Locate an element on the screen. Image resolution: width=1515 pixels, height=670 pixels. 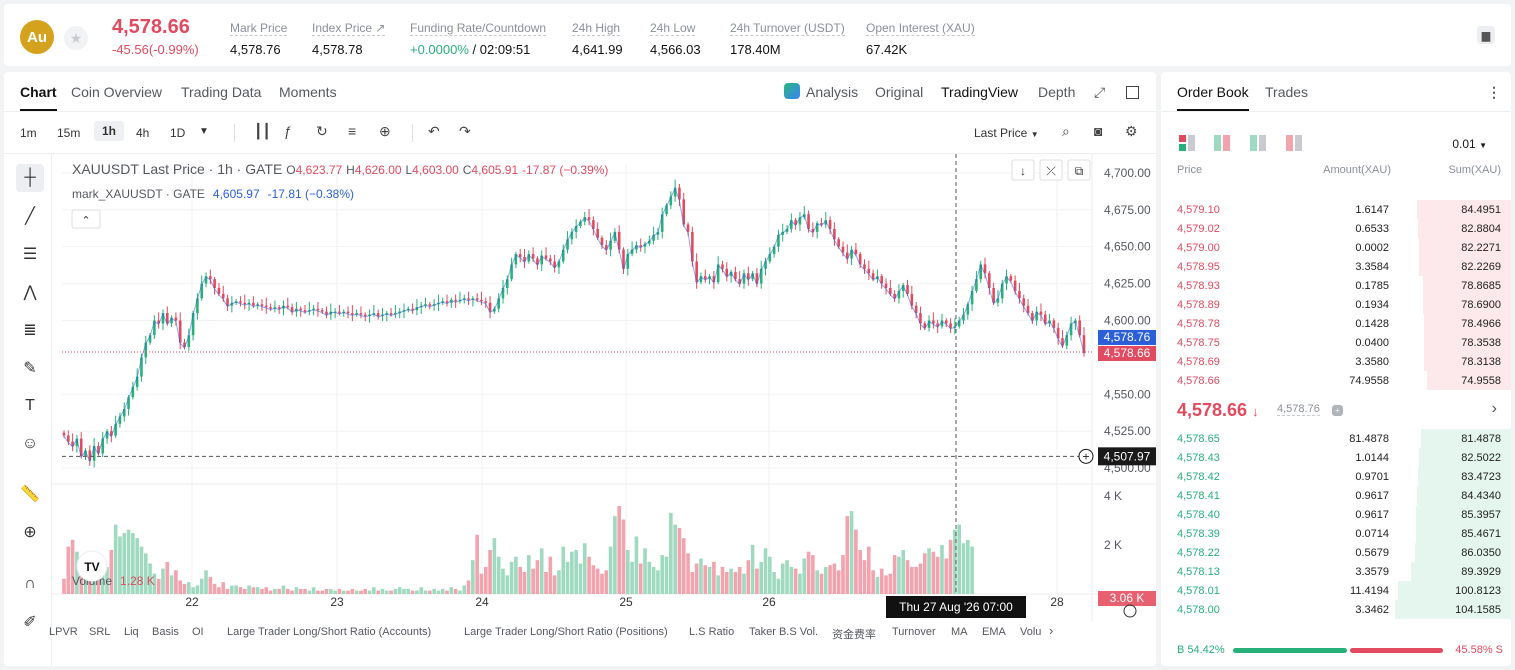
stat-label: Mark Price is located at coordinates (259, 28).